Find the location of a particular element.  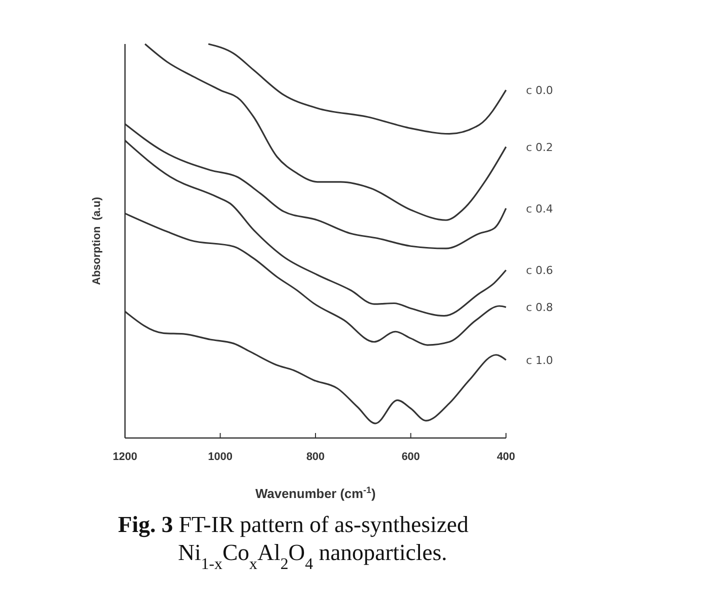

y-axis-title: Absorption (a.u) is located at coordinates (97, 240).